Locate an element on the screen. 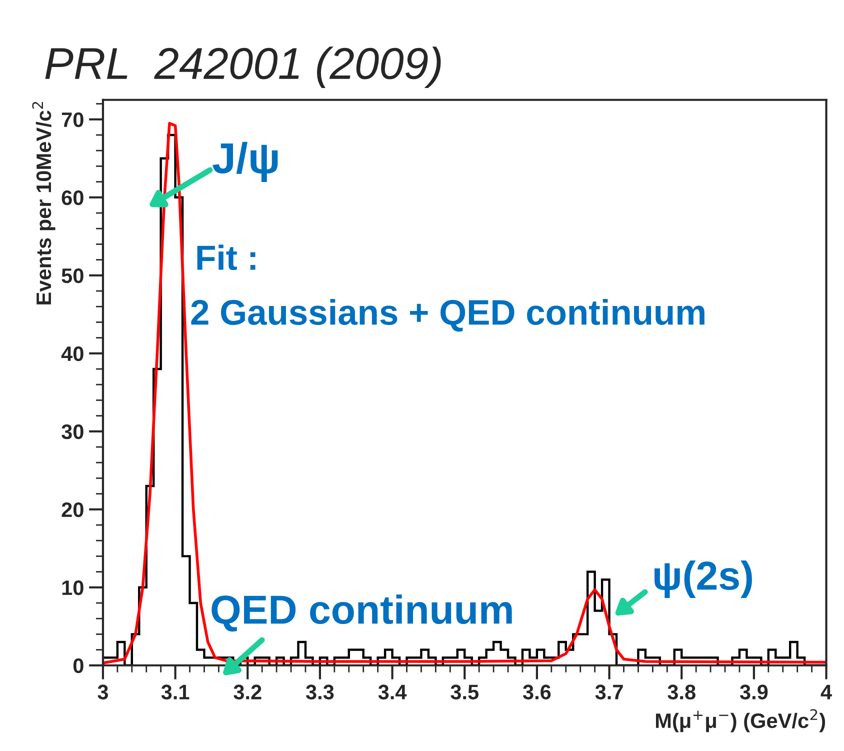 Image resolution: width=844 pixels, height=751 pixels. x-tick-label: 3.3 is located at coordinates (320, 692).